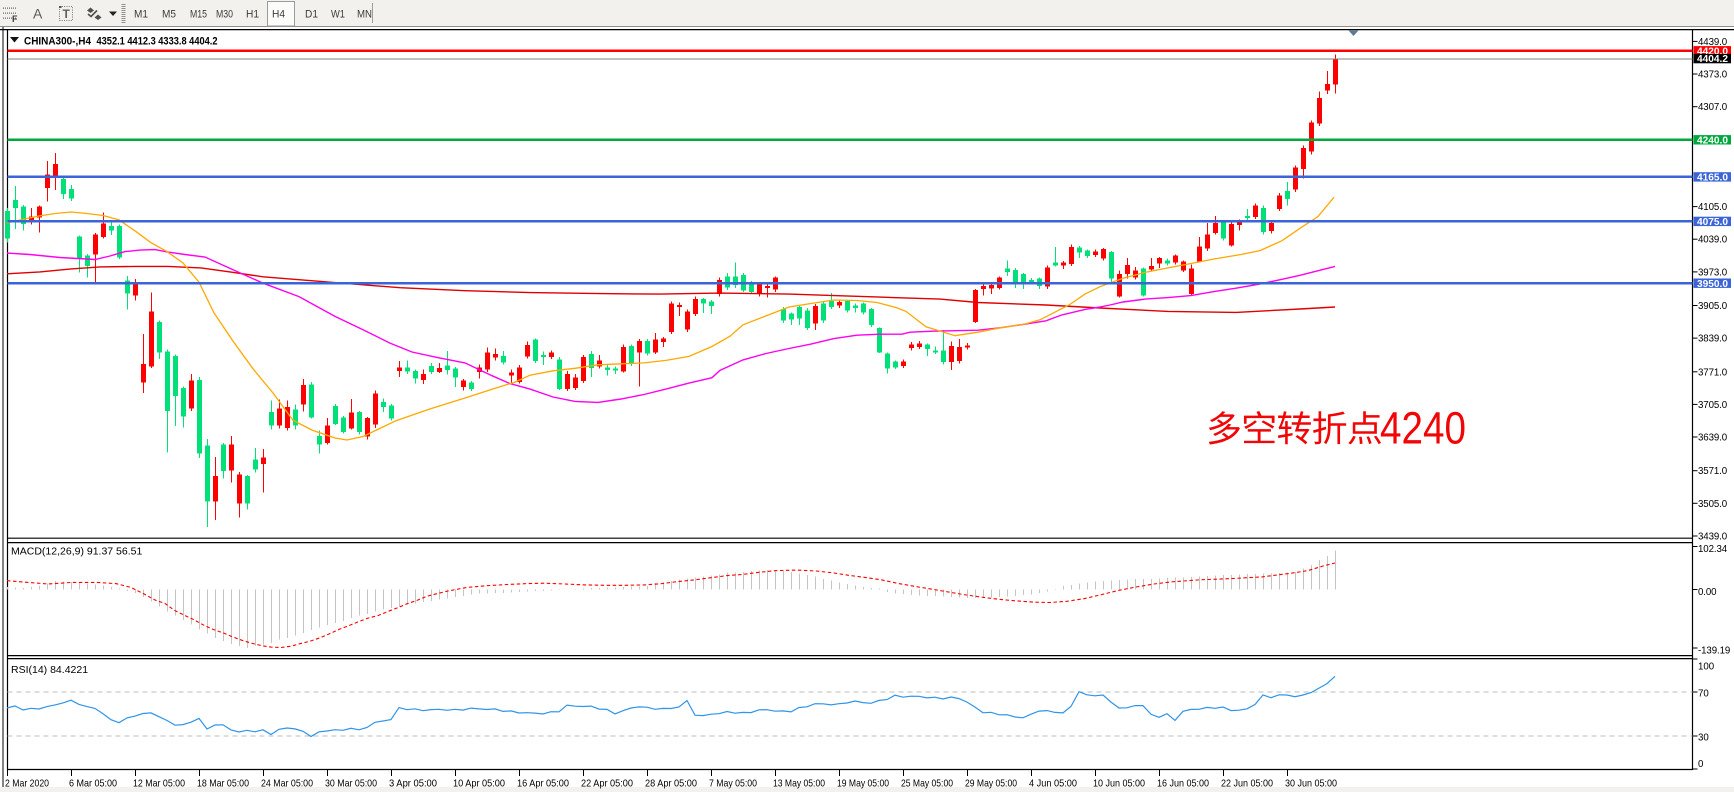 The width and height of the screenshot is (1734, 792). What do you see at coordinates (27, 784) in the screenshot?
I see `svg-text: 2 Mar 2020` at bounding box center [27, 784].